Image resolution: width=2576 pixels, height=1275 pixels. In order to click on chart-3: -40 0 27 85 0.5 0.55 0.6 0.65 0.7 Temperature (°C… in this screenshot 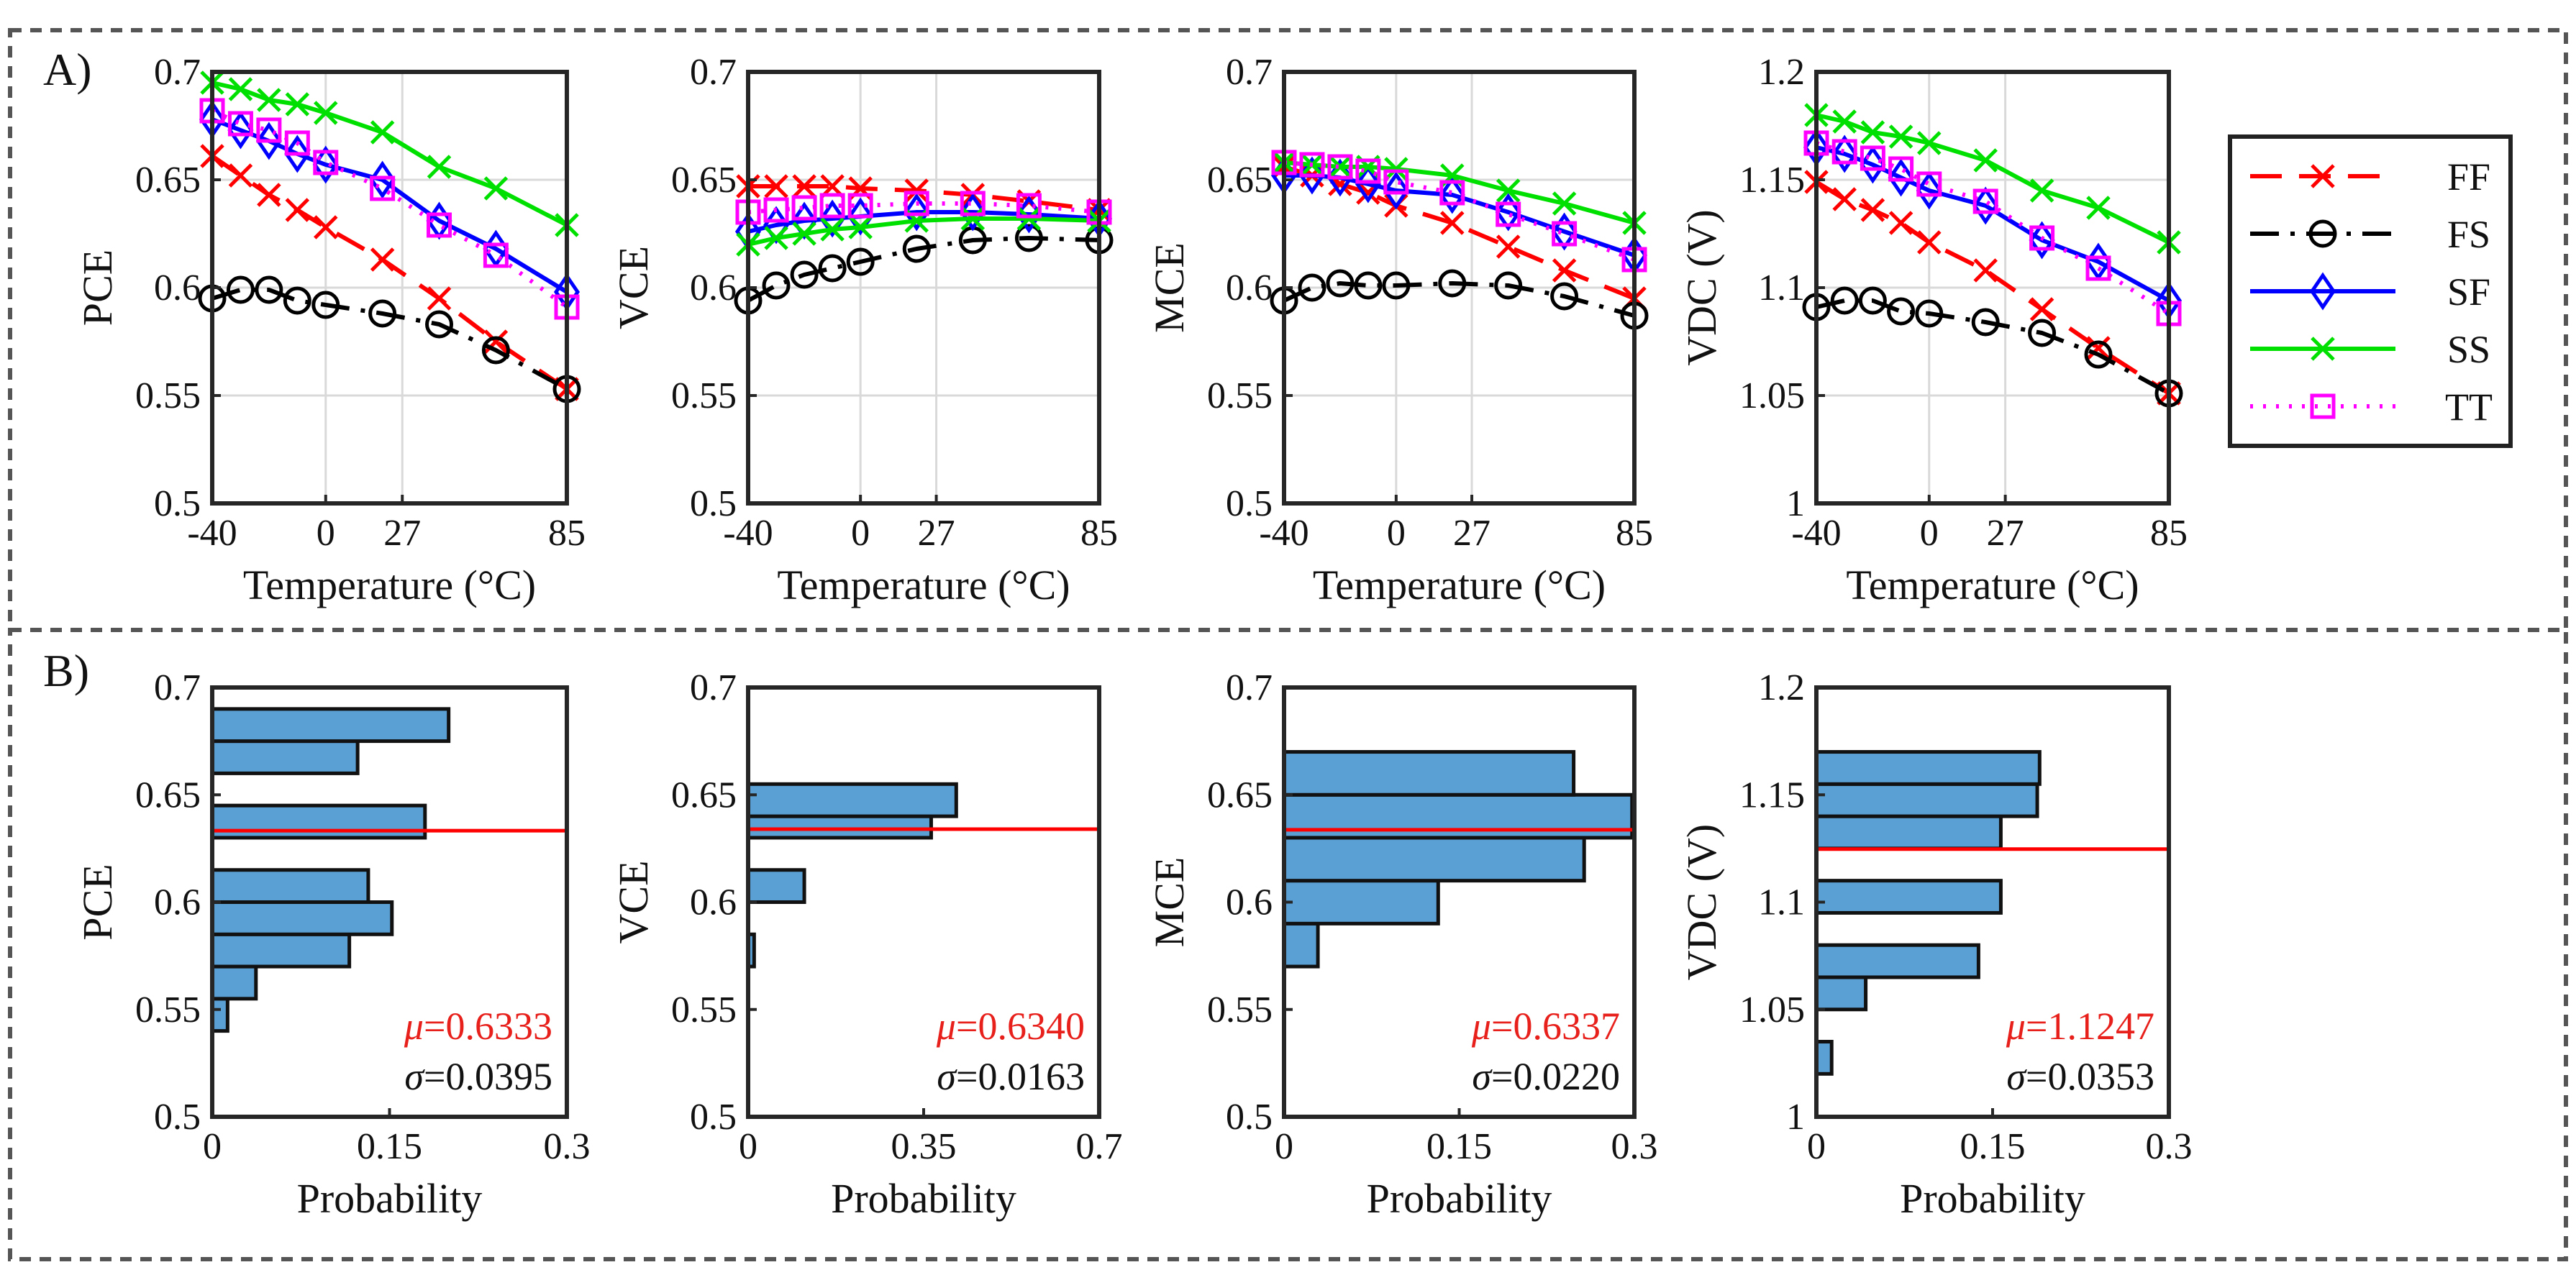, I will do `click(1399, 330)`.